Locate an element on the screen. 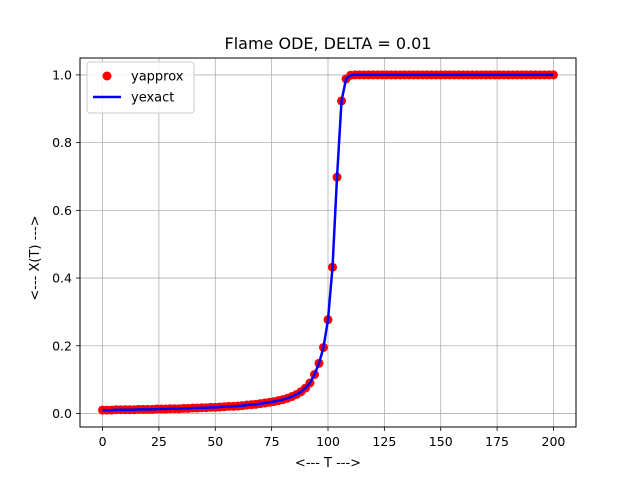 The image size is (640, 480). y-axis-label: <--- X(T) ---> is located at coordinates (35, 257).